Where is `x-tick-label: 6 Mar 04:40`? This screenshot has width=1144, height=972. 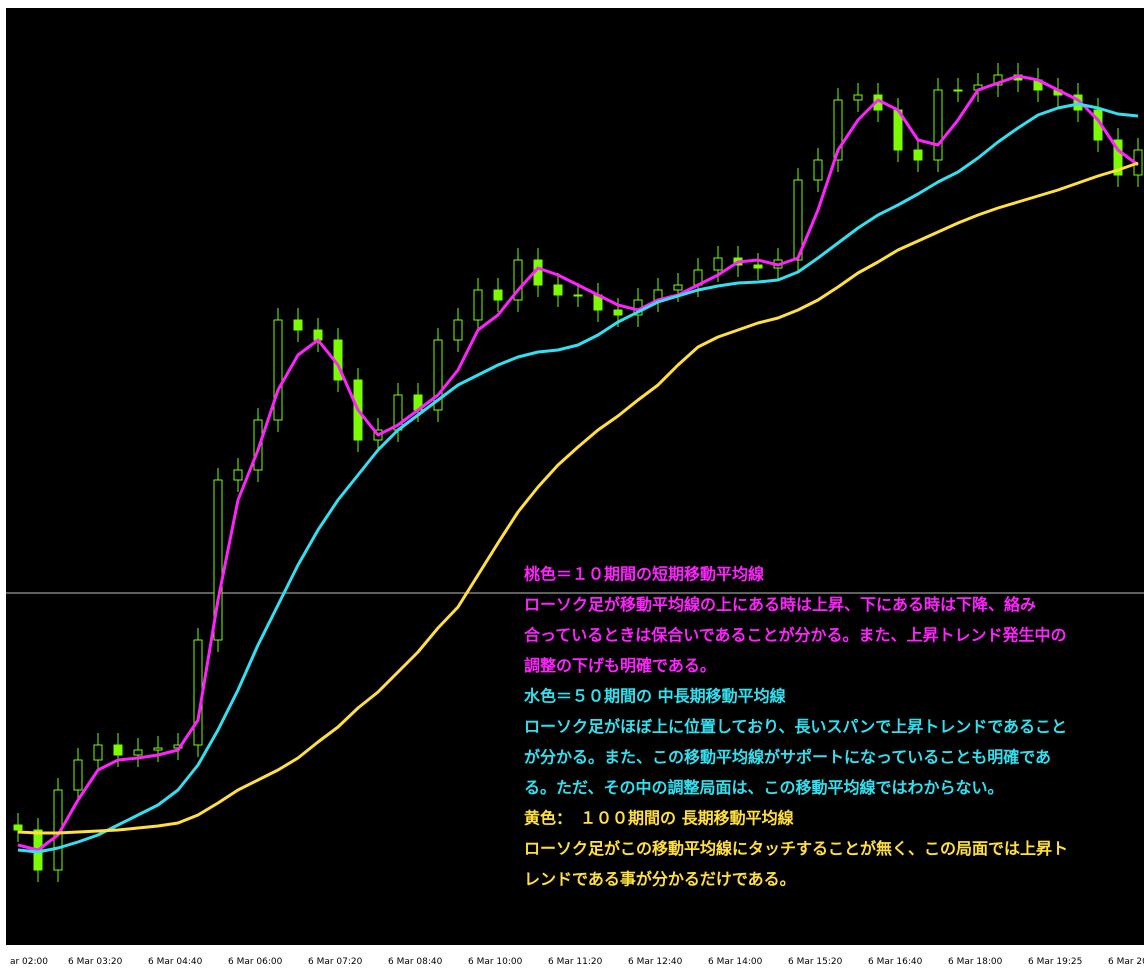
x-tick-label: 6 Mar 04:40 is located at coordinates (175, 962).